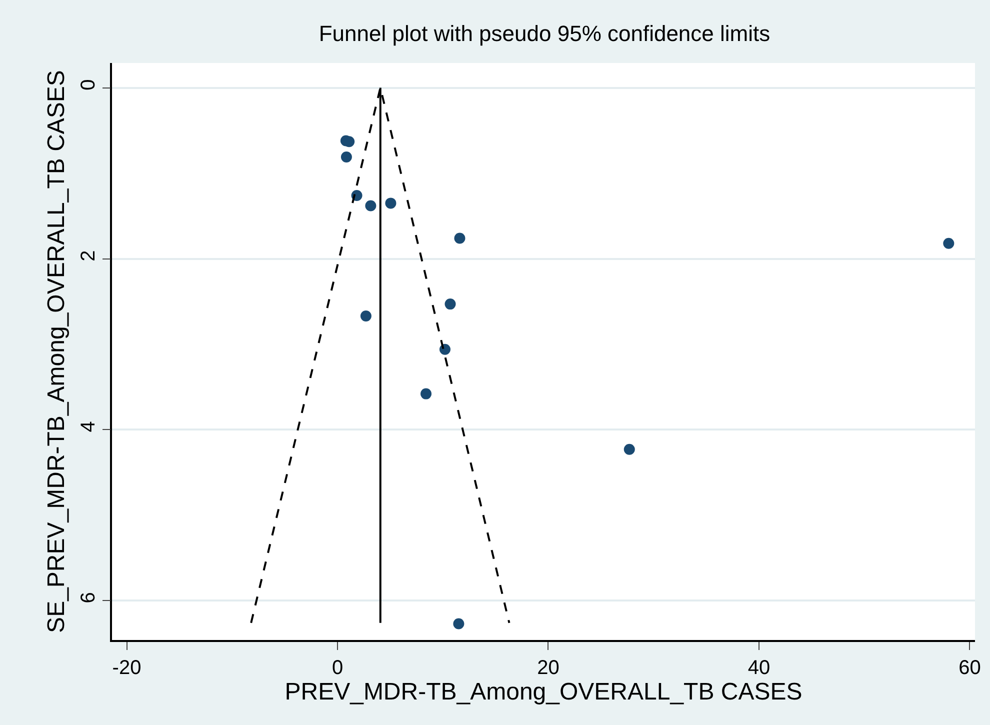 This screenshot has height=725, width=990. I want to click on x-tick-label: 20, so click(548, 667).